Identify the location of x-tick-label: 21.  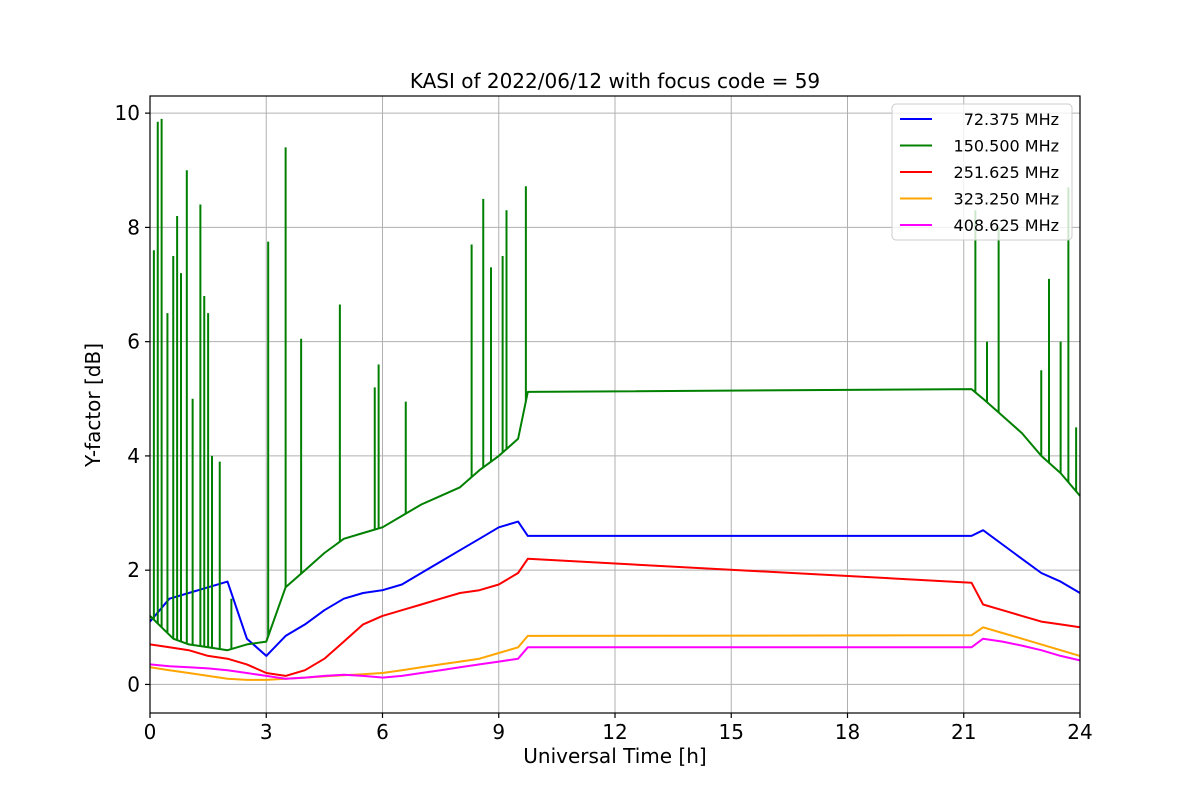
(963, 732).